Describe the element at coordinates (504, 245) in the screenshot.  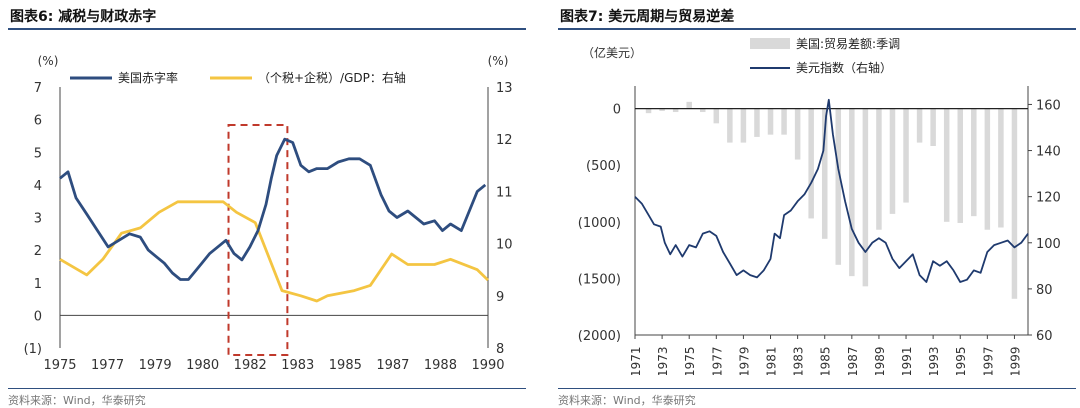
I see `right-y-tick-label: 10` at that location.